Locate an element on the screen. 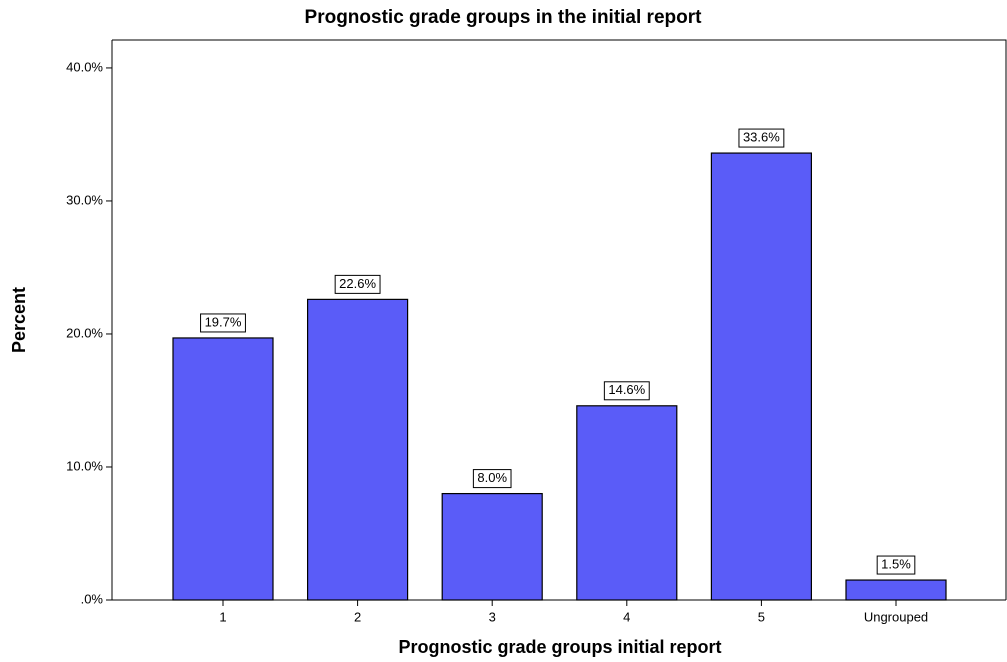 Image resolution: width=1007 pixels, height=662 pixels. y-tick-label: 40.0% is located at coordinates (84, 66).